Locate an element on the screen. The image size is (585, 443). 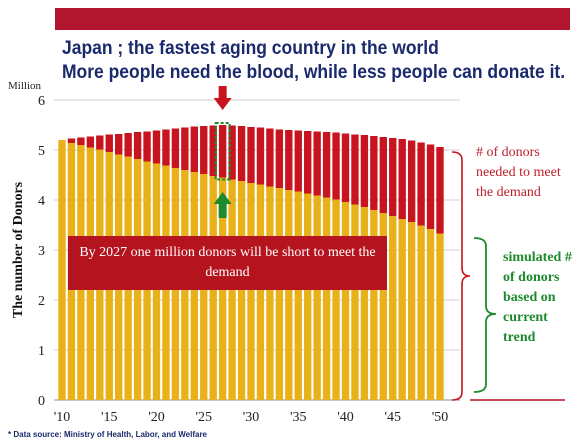
bar-shortage-2045 is located at coordinates (393, 177).